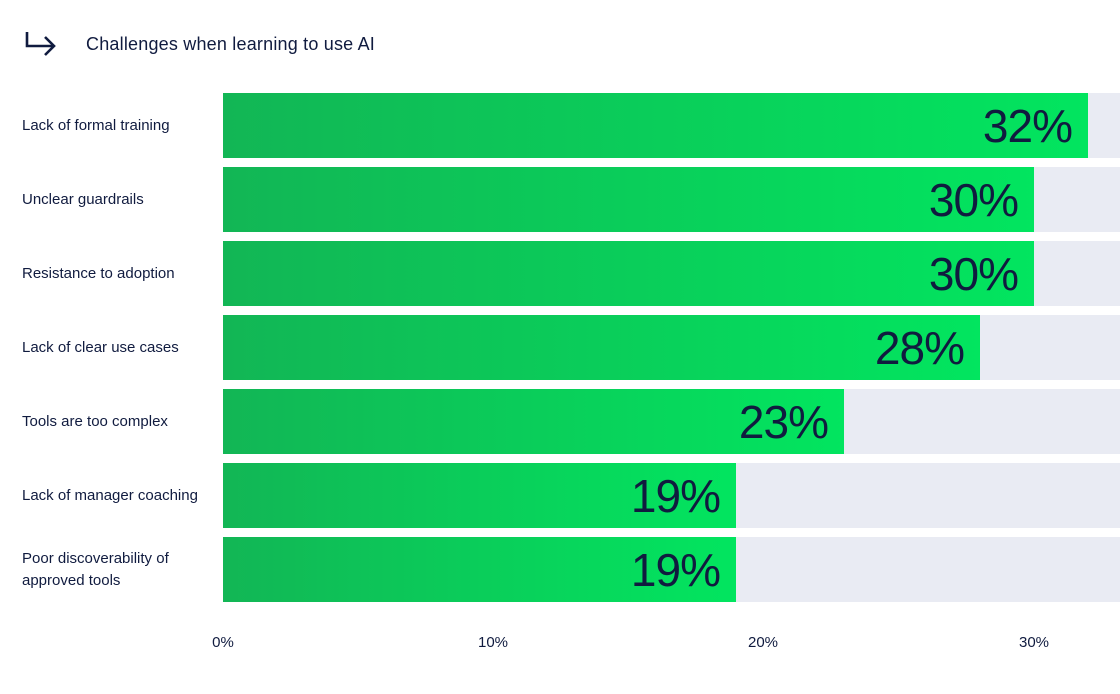 Image resolution: width=1120 pixels, height=694 pixels. I want to click on x-axis-tick-label: 30%, so click(1034, 642).